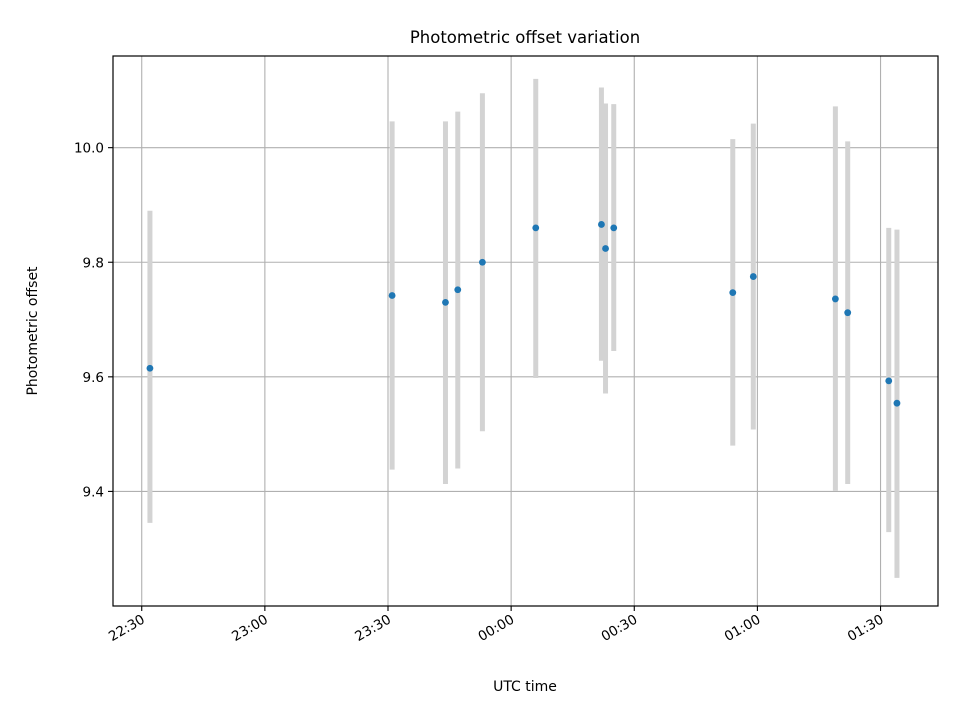 Image resolution: width=960 pixels, height=720 pixels. Describe the element at coordinates (33, 331) in the screenshot. I see `y-axis-label: Photometric offset` at that location.